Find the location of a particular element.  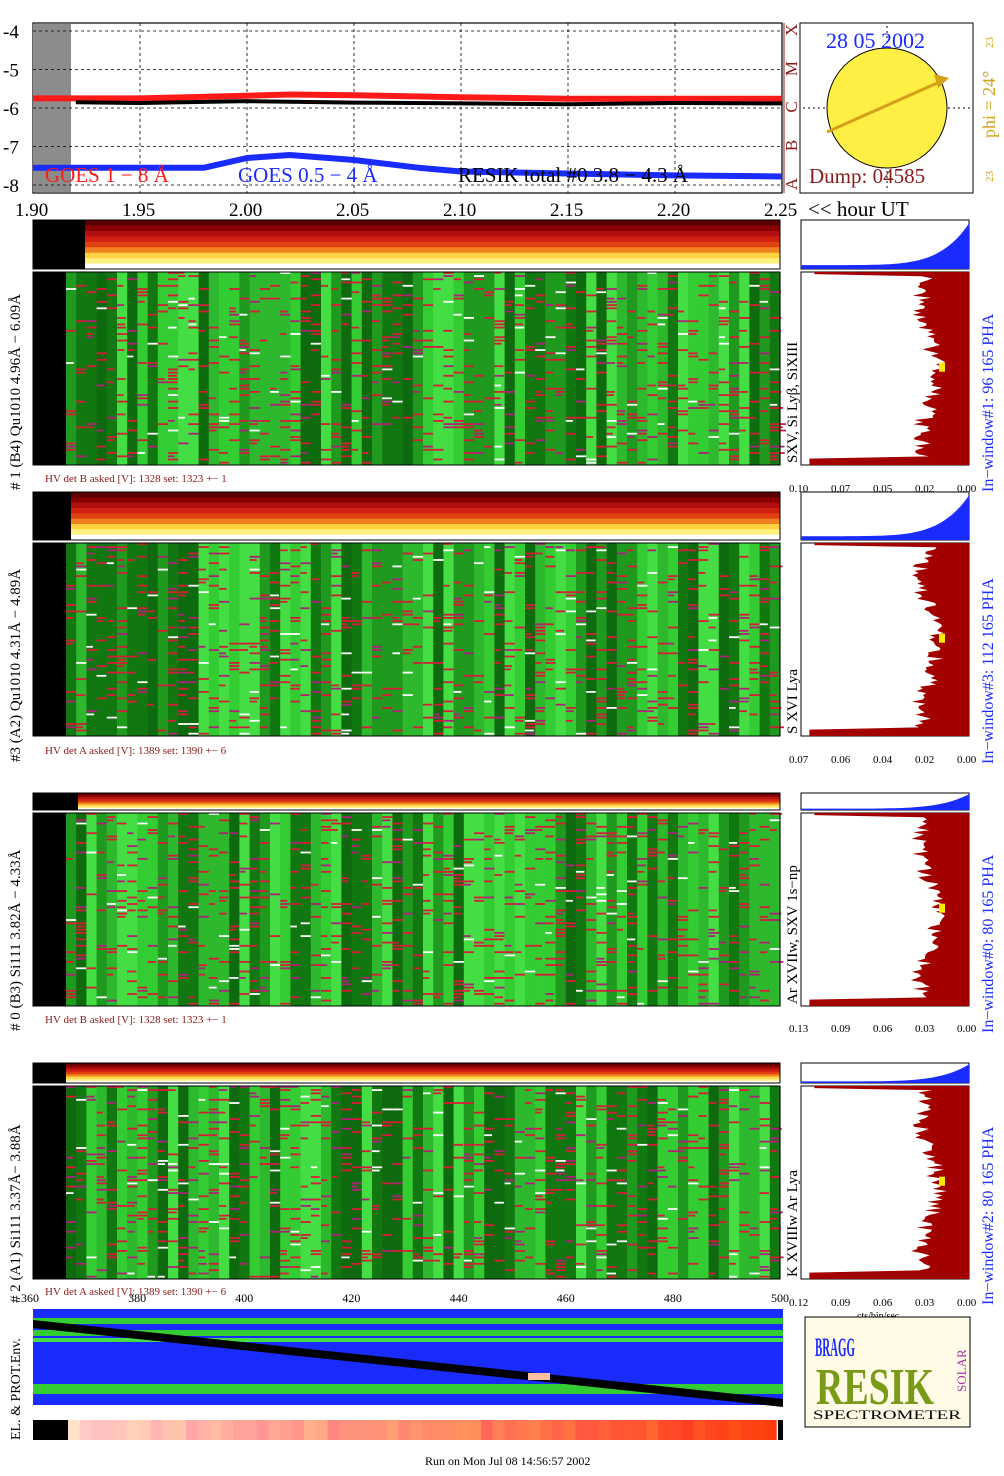

legend-goes-long: GOES 1 − 8 Å is located at coordinates (107, 175).